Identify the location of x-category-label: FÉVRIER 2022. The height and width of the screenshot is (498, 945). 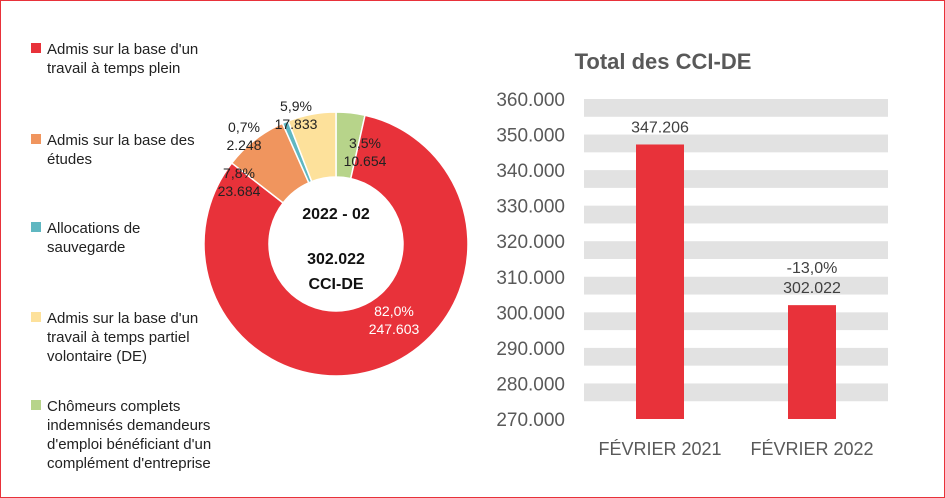
(811, 449).